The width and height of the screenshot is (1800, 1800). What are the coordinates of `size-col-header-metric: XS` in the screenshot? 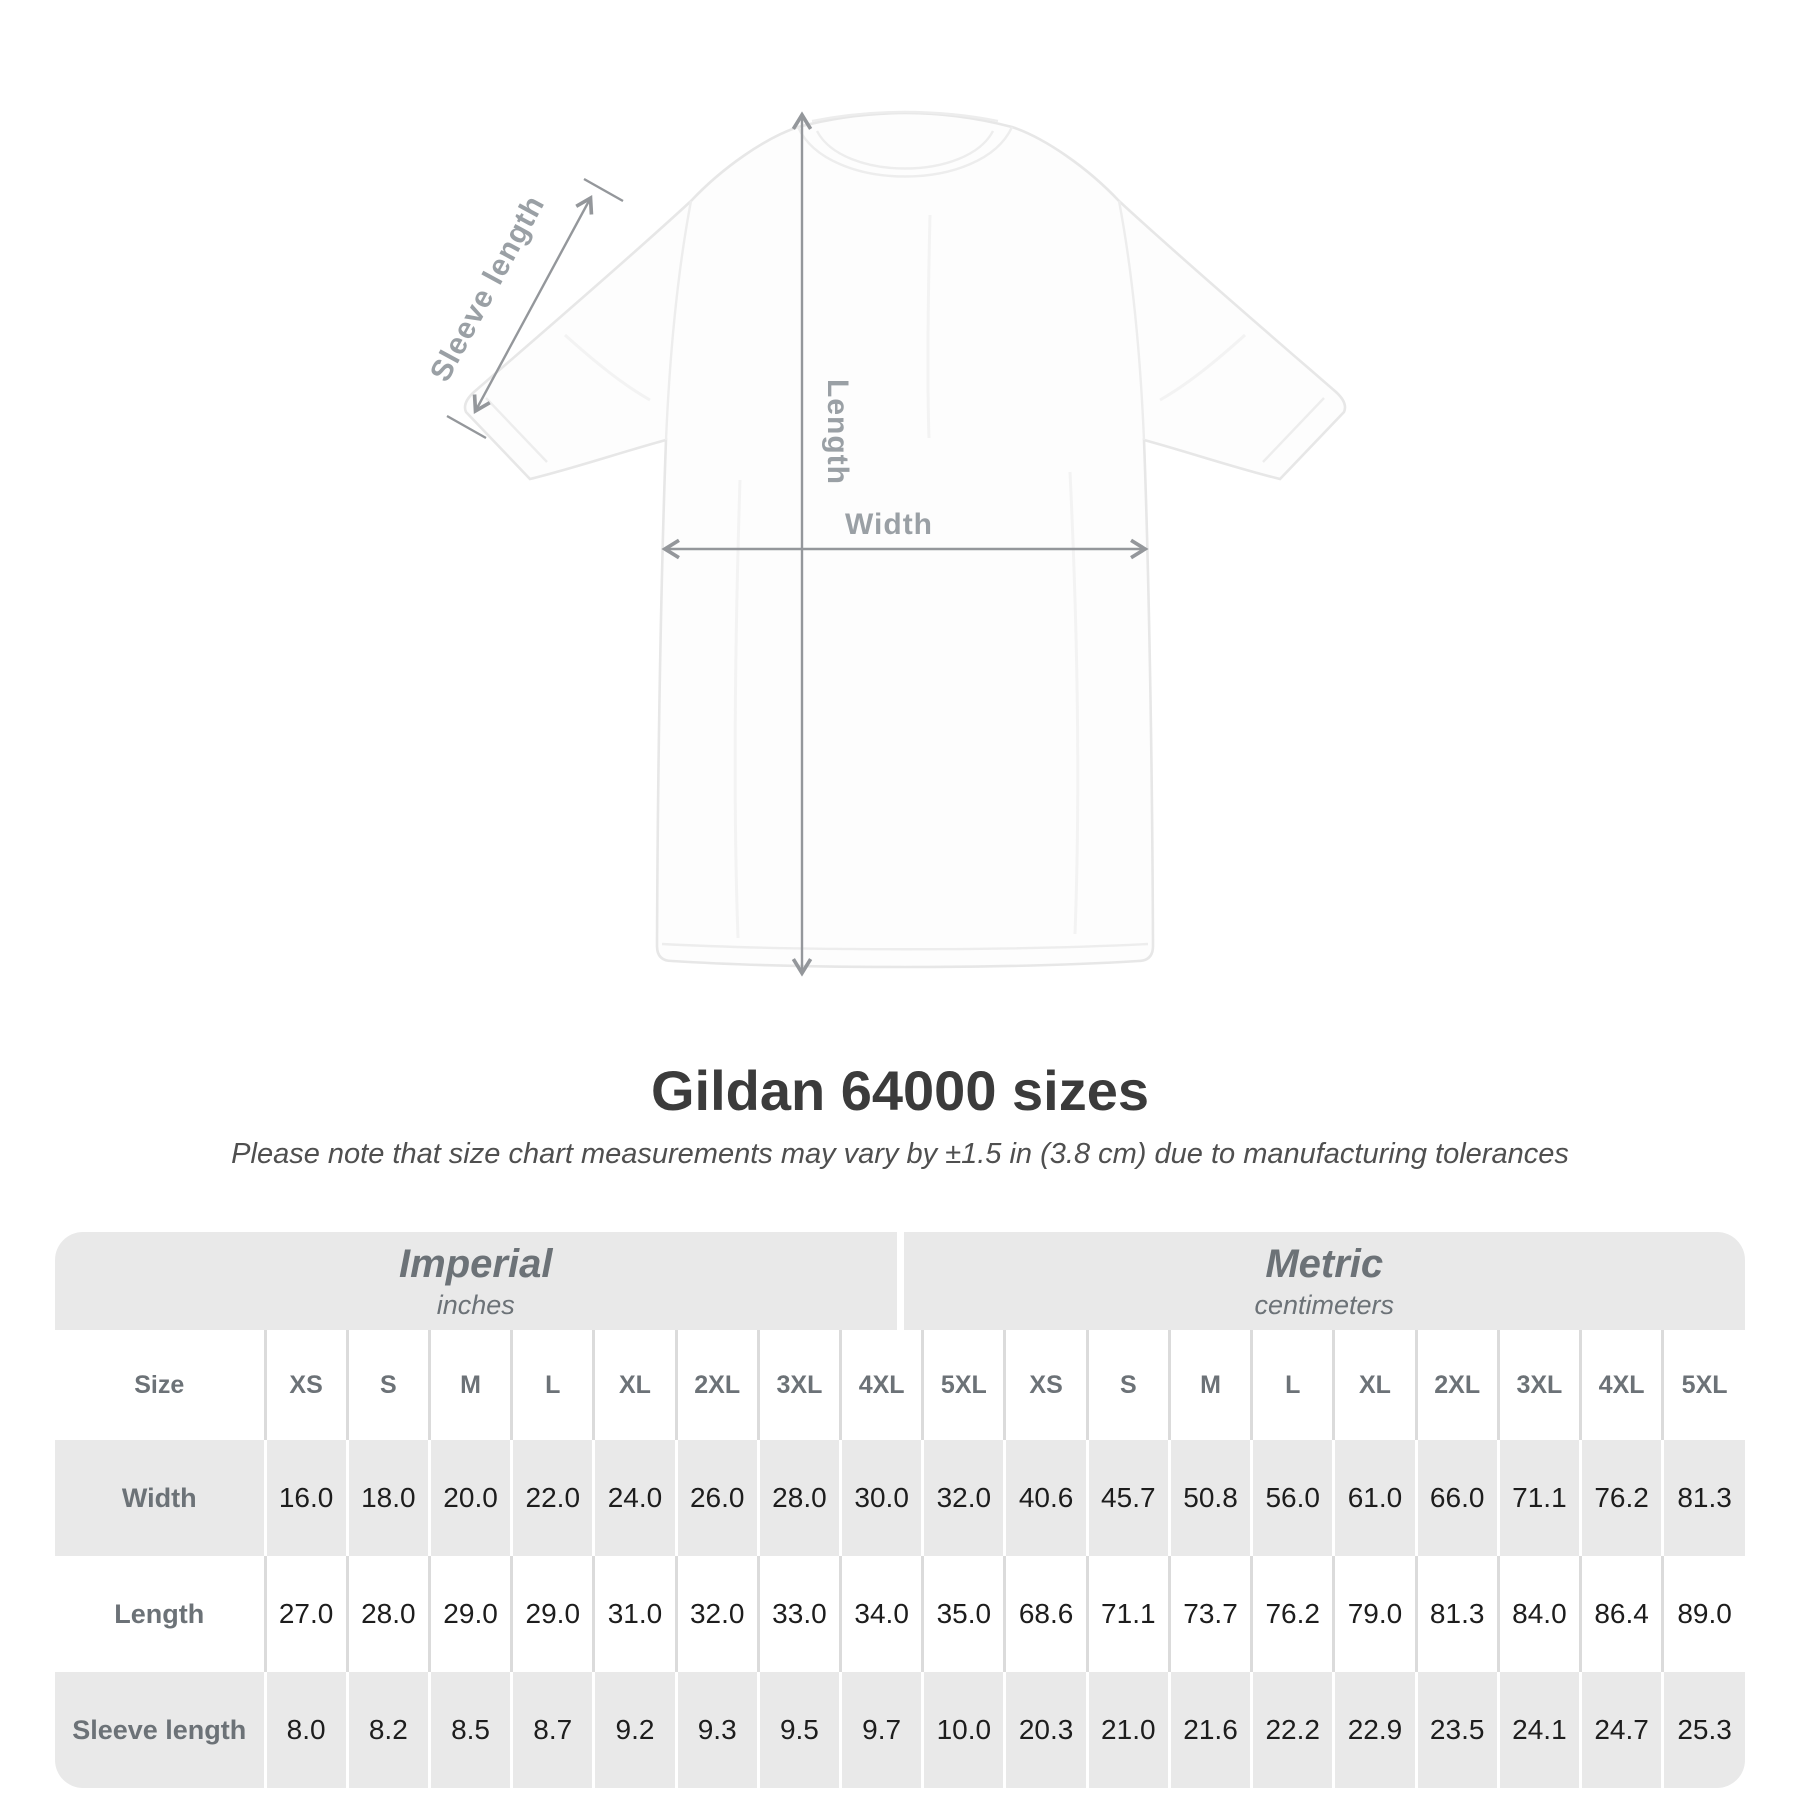 It's located at (1045, 1385).